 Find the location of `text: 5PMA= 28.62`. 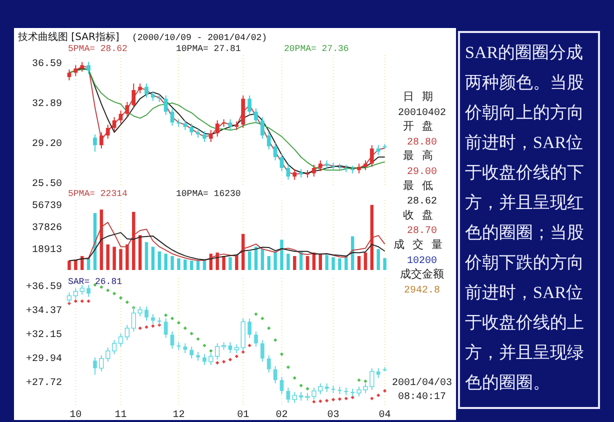

text: 5PMA= 28.62 is located at coordinates (98, 49).